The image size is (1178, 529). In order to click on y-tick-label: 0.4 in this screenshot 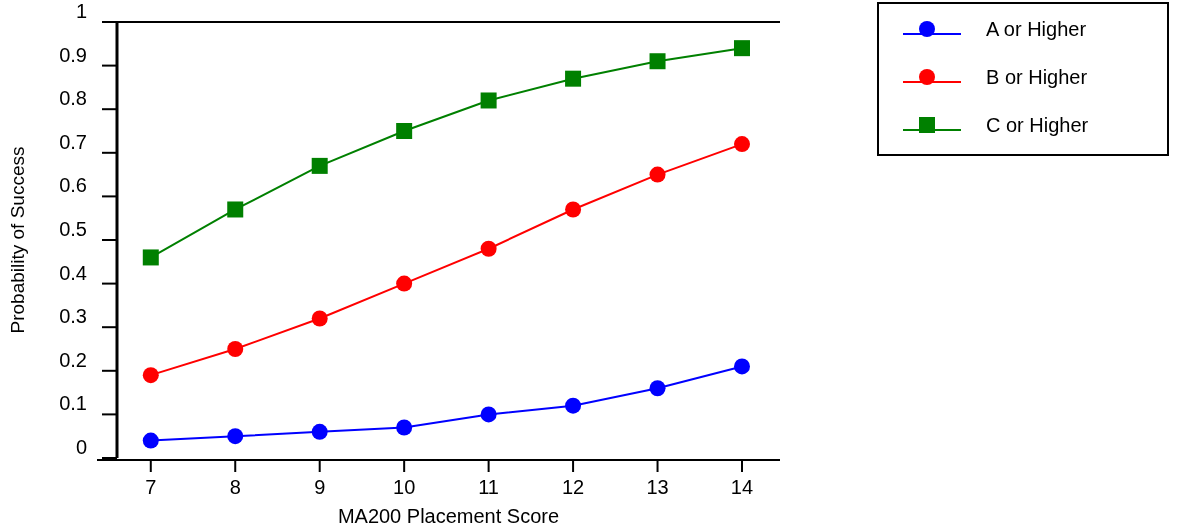, I will do `click(73, 272)`.